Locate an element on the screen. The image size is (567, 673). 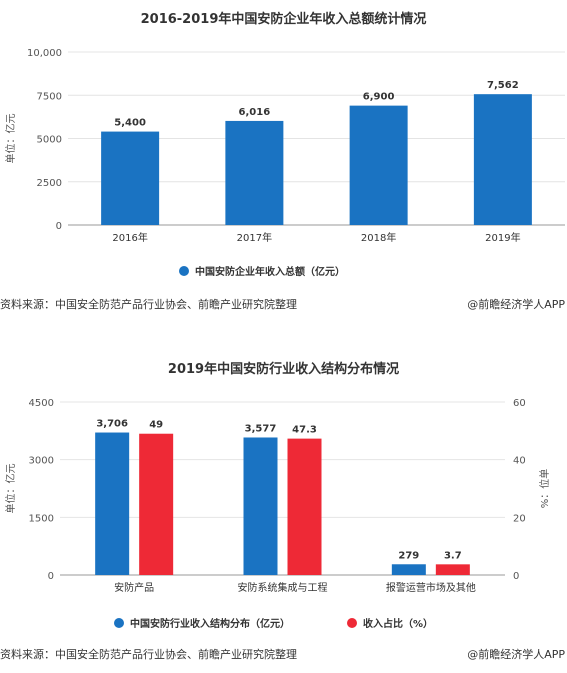
data-label: 3,577 is located at coordinates (261, 428).